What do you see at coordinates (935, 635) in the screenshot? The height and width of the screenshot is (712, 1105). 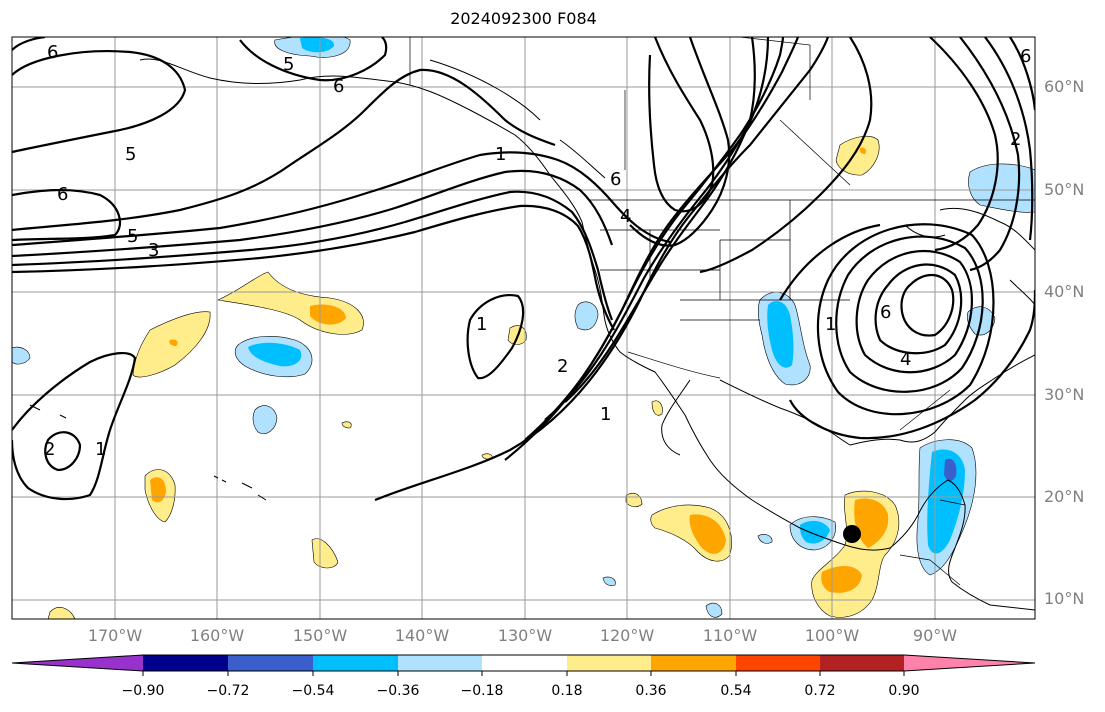 I see `lon-label: 90°W` at bounding box center [935, 635].